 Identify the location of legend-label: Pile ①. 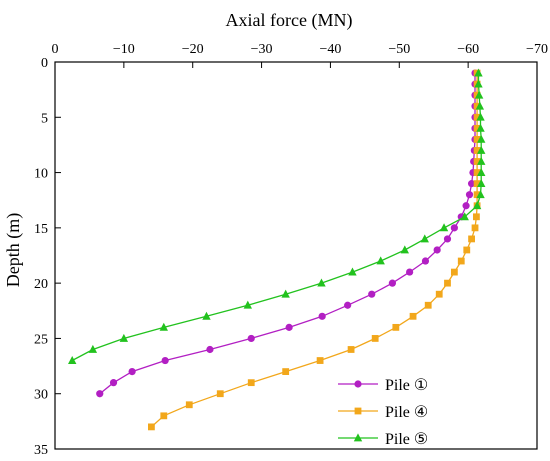
(406, 385).